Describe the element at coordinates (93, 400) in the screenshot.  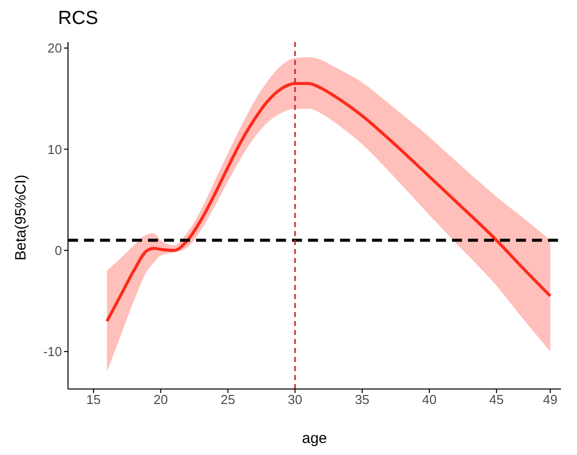
I see `x-tick-label: 15` at that location.